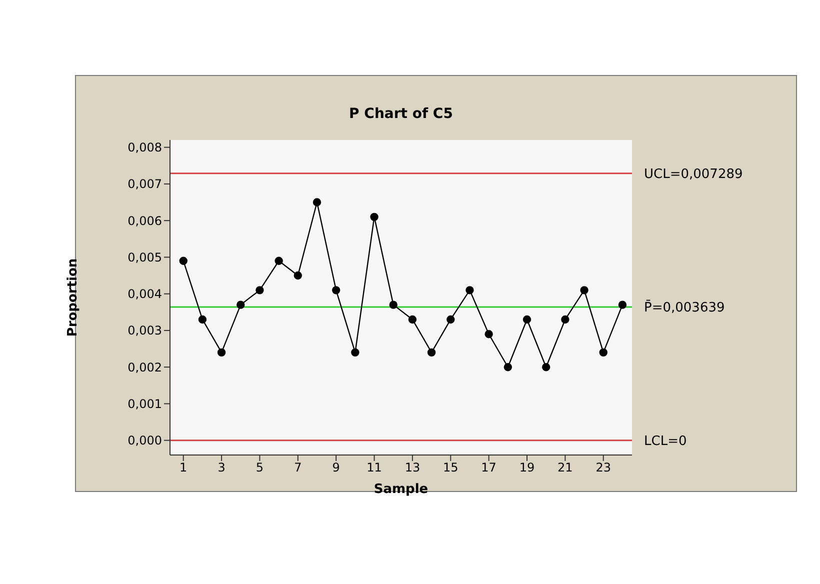 The width and height of the screenshot is (820, 584). Describe the element at coordinates (145, 184) in the screenshot. I see `y-tick-label: 0,007` at that location.